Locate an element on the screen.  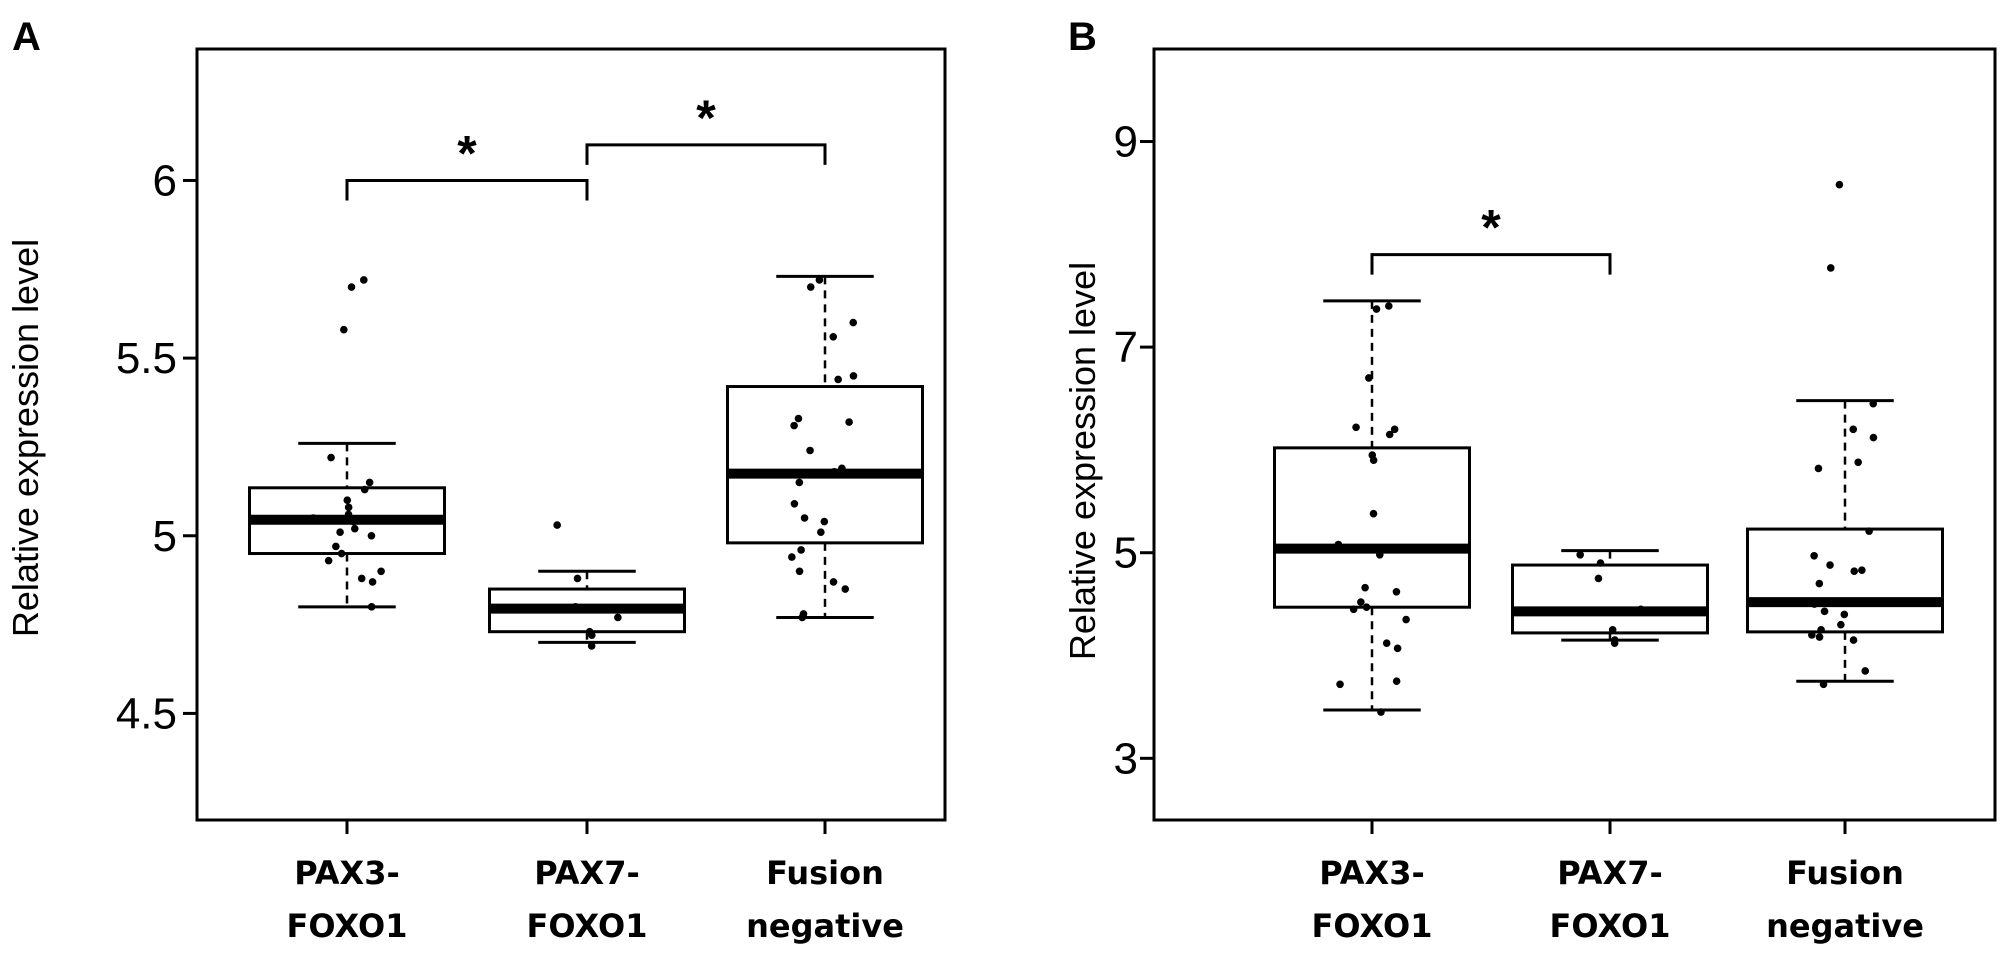
panel-letter: A is located at coordinates (26, 37).